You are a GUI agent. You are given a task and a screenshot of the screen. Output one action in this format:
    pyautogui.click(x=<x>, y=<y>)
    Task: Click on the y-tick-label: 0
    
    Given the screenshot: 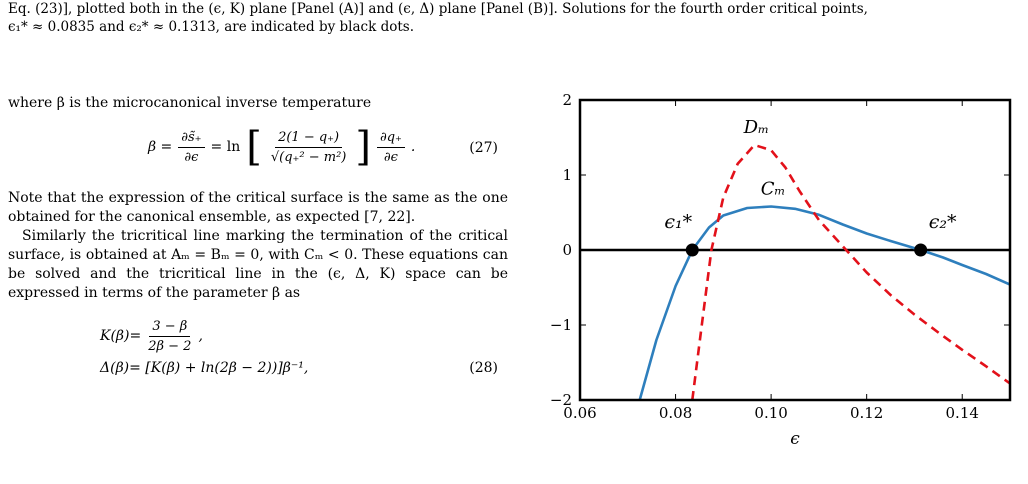 What is the action you would take?
    pyautogui.click(x=567, y=250)
    